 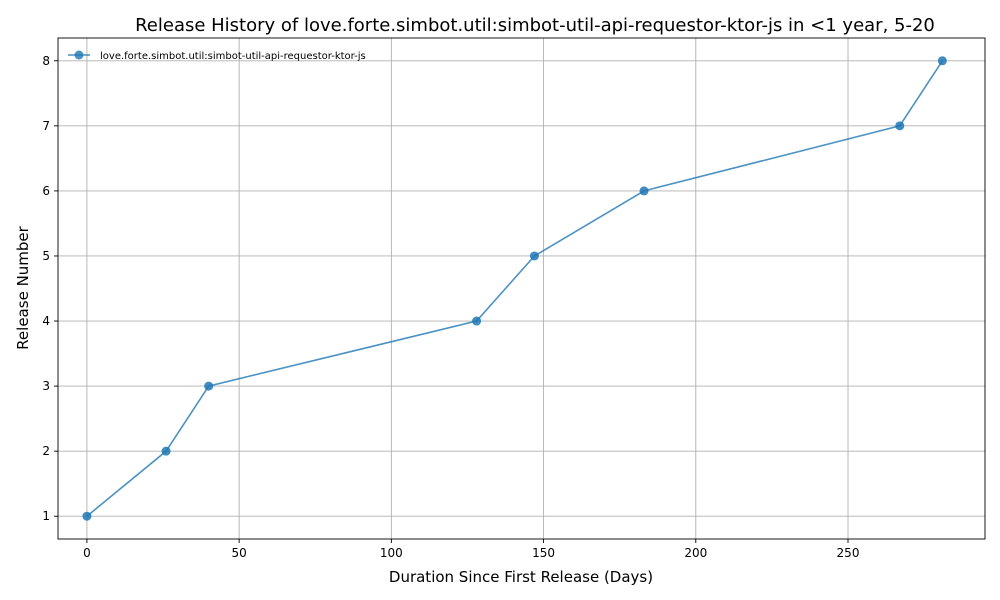 What do you see at coordinates (46, 321) in the screenshot?
I see `y-tick-label: 4` at bounding box center [46, 321].